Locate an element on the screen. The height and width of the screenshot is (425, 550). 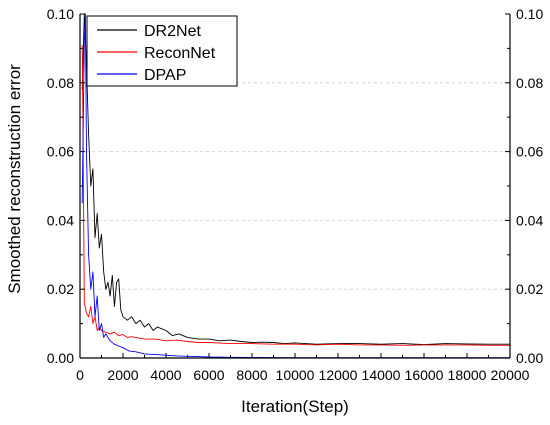
x-tick-label: 8000 is located at coordinates (251, 375).